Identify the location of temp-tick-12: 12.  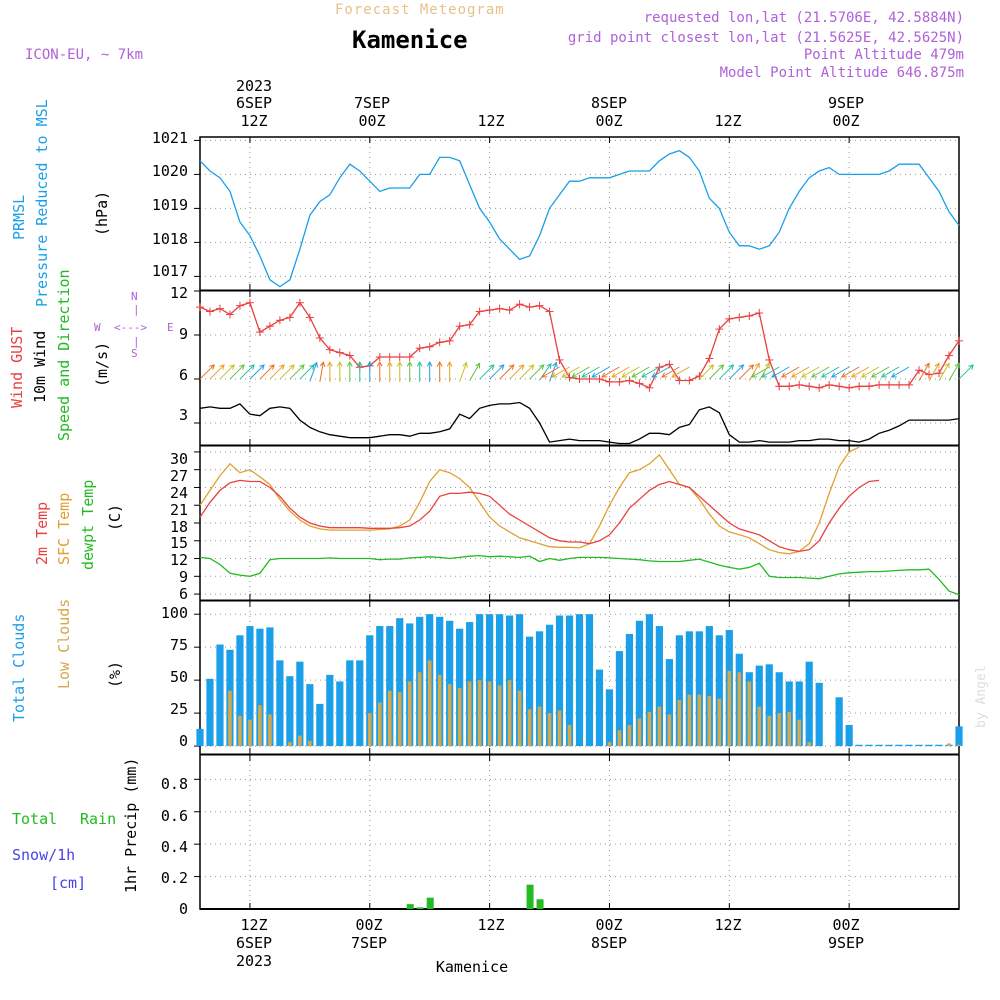
(179, 560).